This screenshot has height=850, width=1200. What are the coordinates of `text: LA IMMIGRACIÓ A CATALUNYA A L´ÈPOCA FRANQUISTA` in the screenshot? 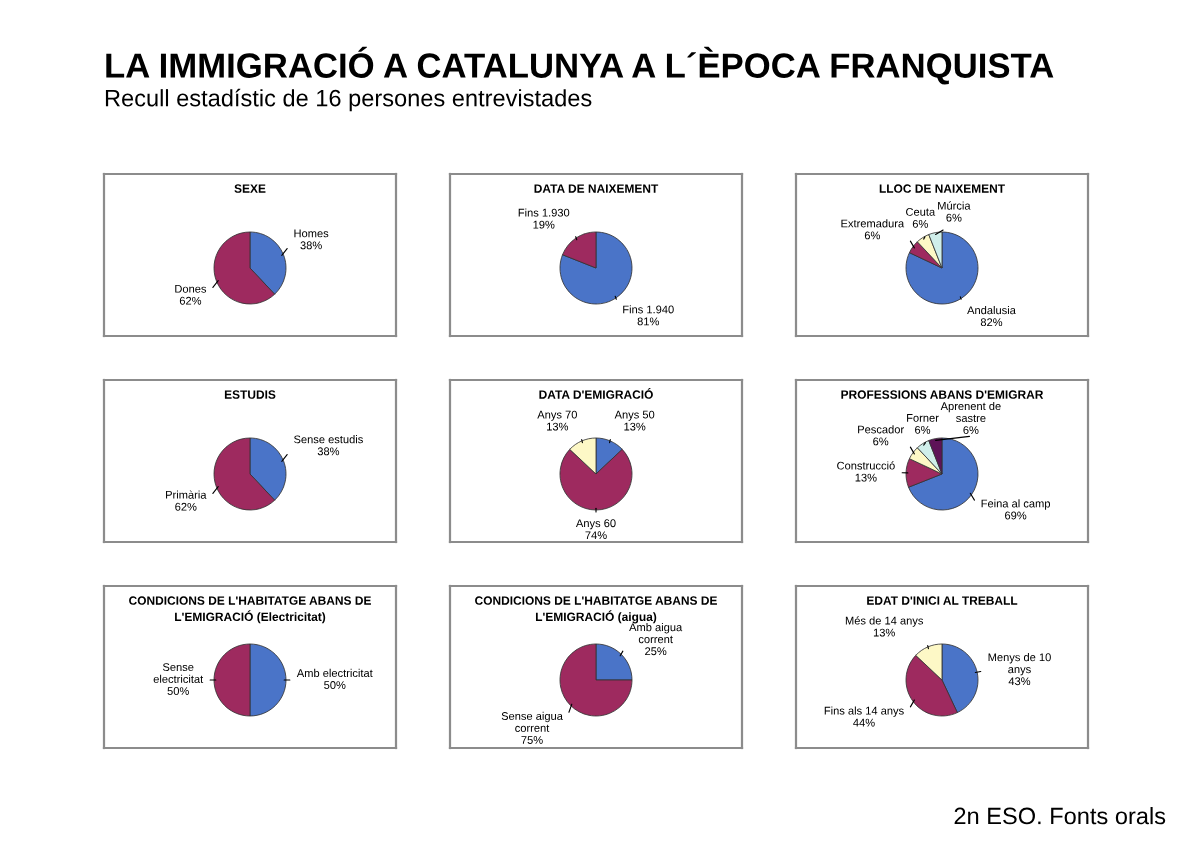 It's located at (580, 65).